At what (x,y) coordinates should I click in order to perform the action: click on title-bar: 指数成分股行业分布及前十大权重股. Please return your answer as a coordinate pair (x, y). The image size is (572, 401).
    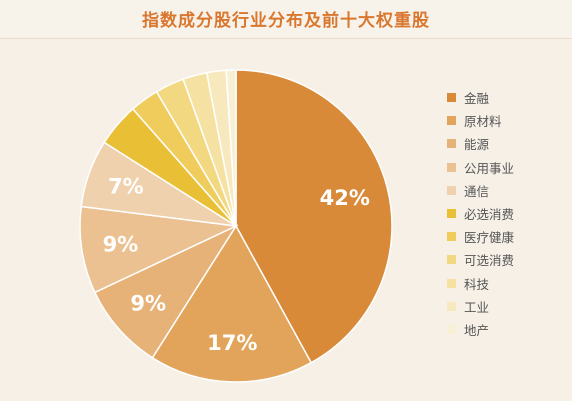
    Looking at the image, I should click on (286, 19).